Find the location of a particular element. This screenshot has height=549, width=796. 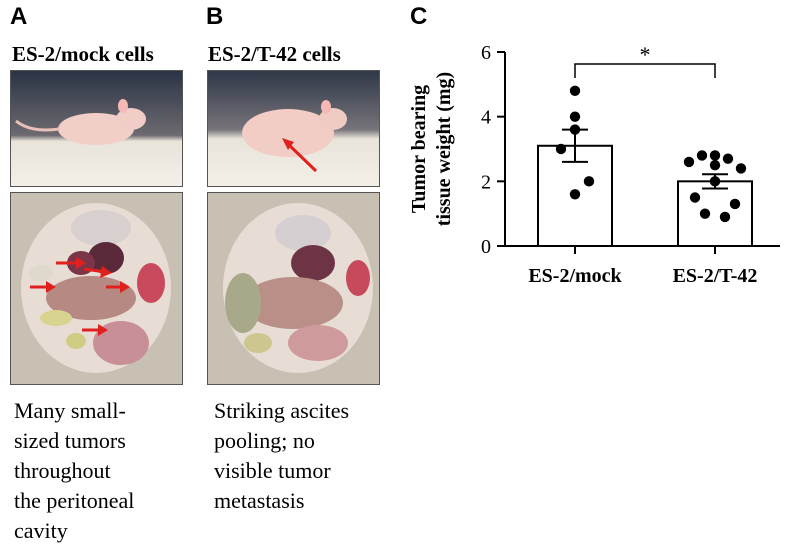

mouse-t42-photo is located at coordinates (293, 128).